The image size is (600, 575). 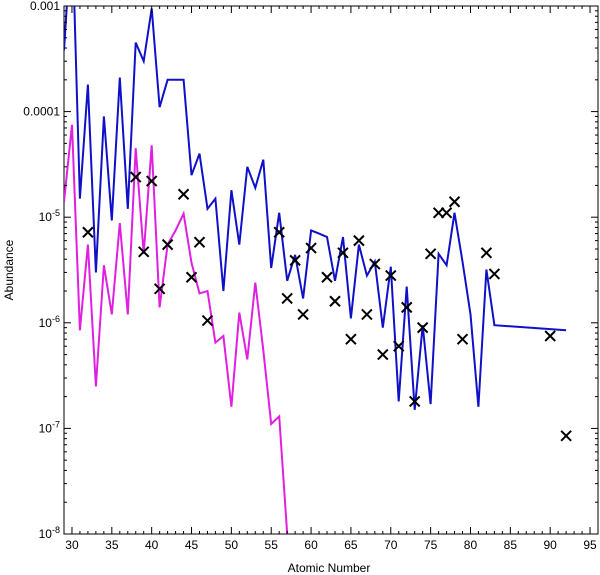 I want to click on y-tick-label: 10⁻⁶, so click(x=49, y=322).